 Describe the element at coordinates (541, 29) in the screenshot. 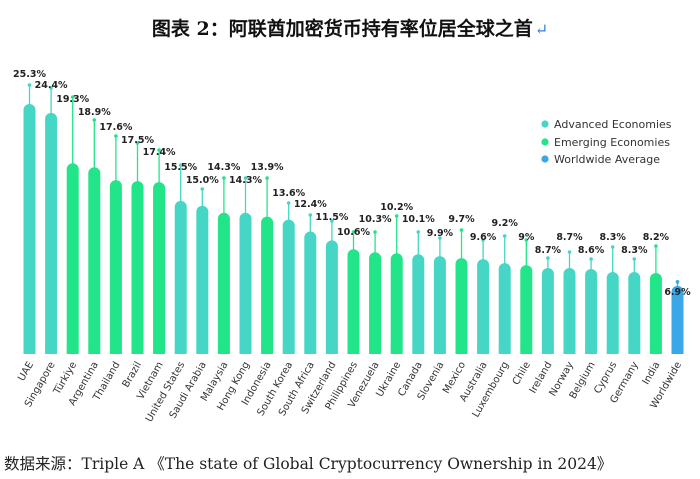

I see `return-glyph-icon: ↵` at that location.